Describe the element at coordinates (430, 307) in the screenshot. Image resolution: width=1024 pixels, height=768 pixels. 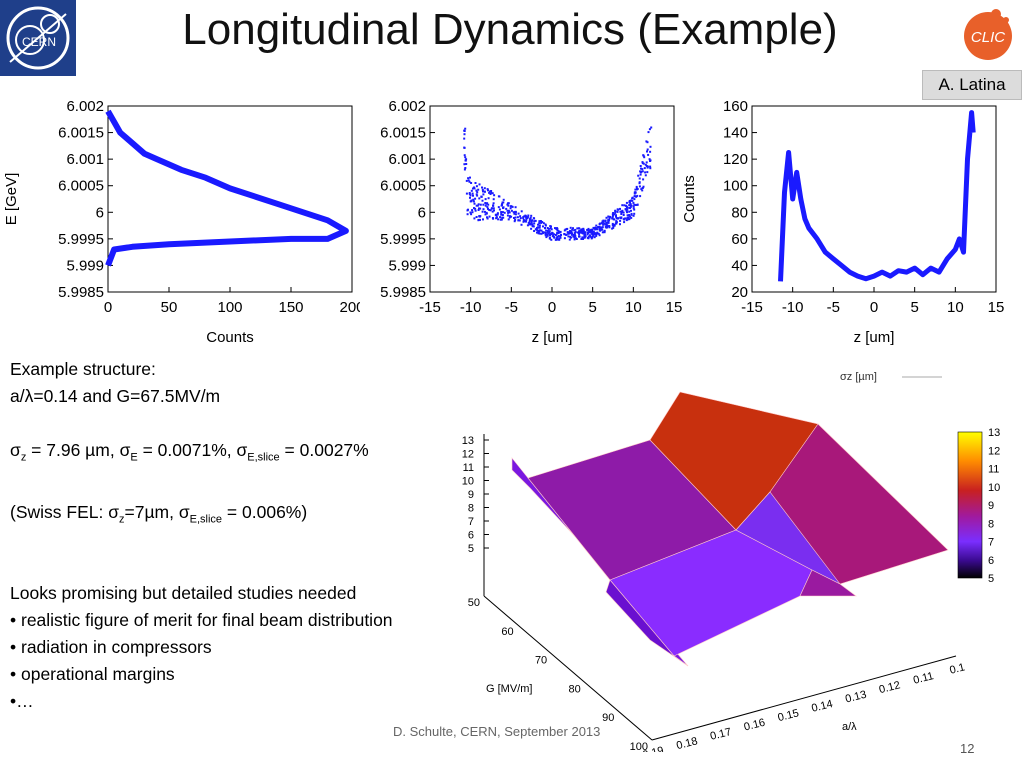
I see `x-tick-label: -15` at that location.